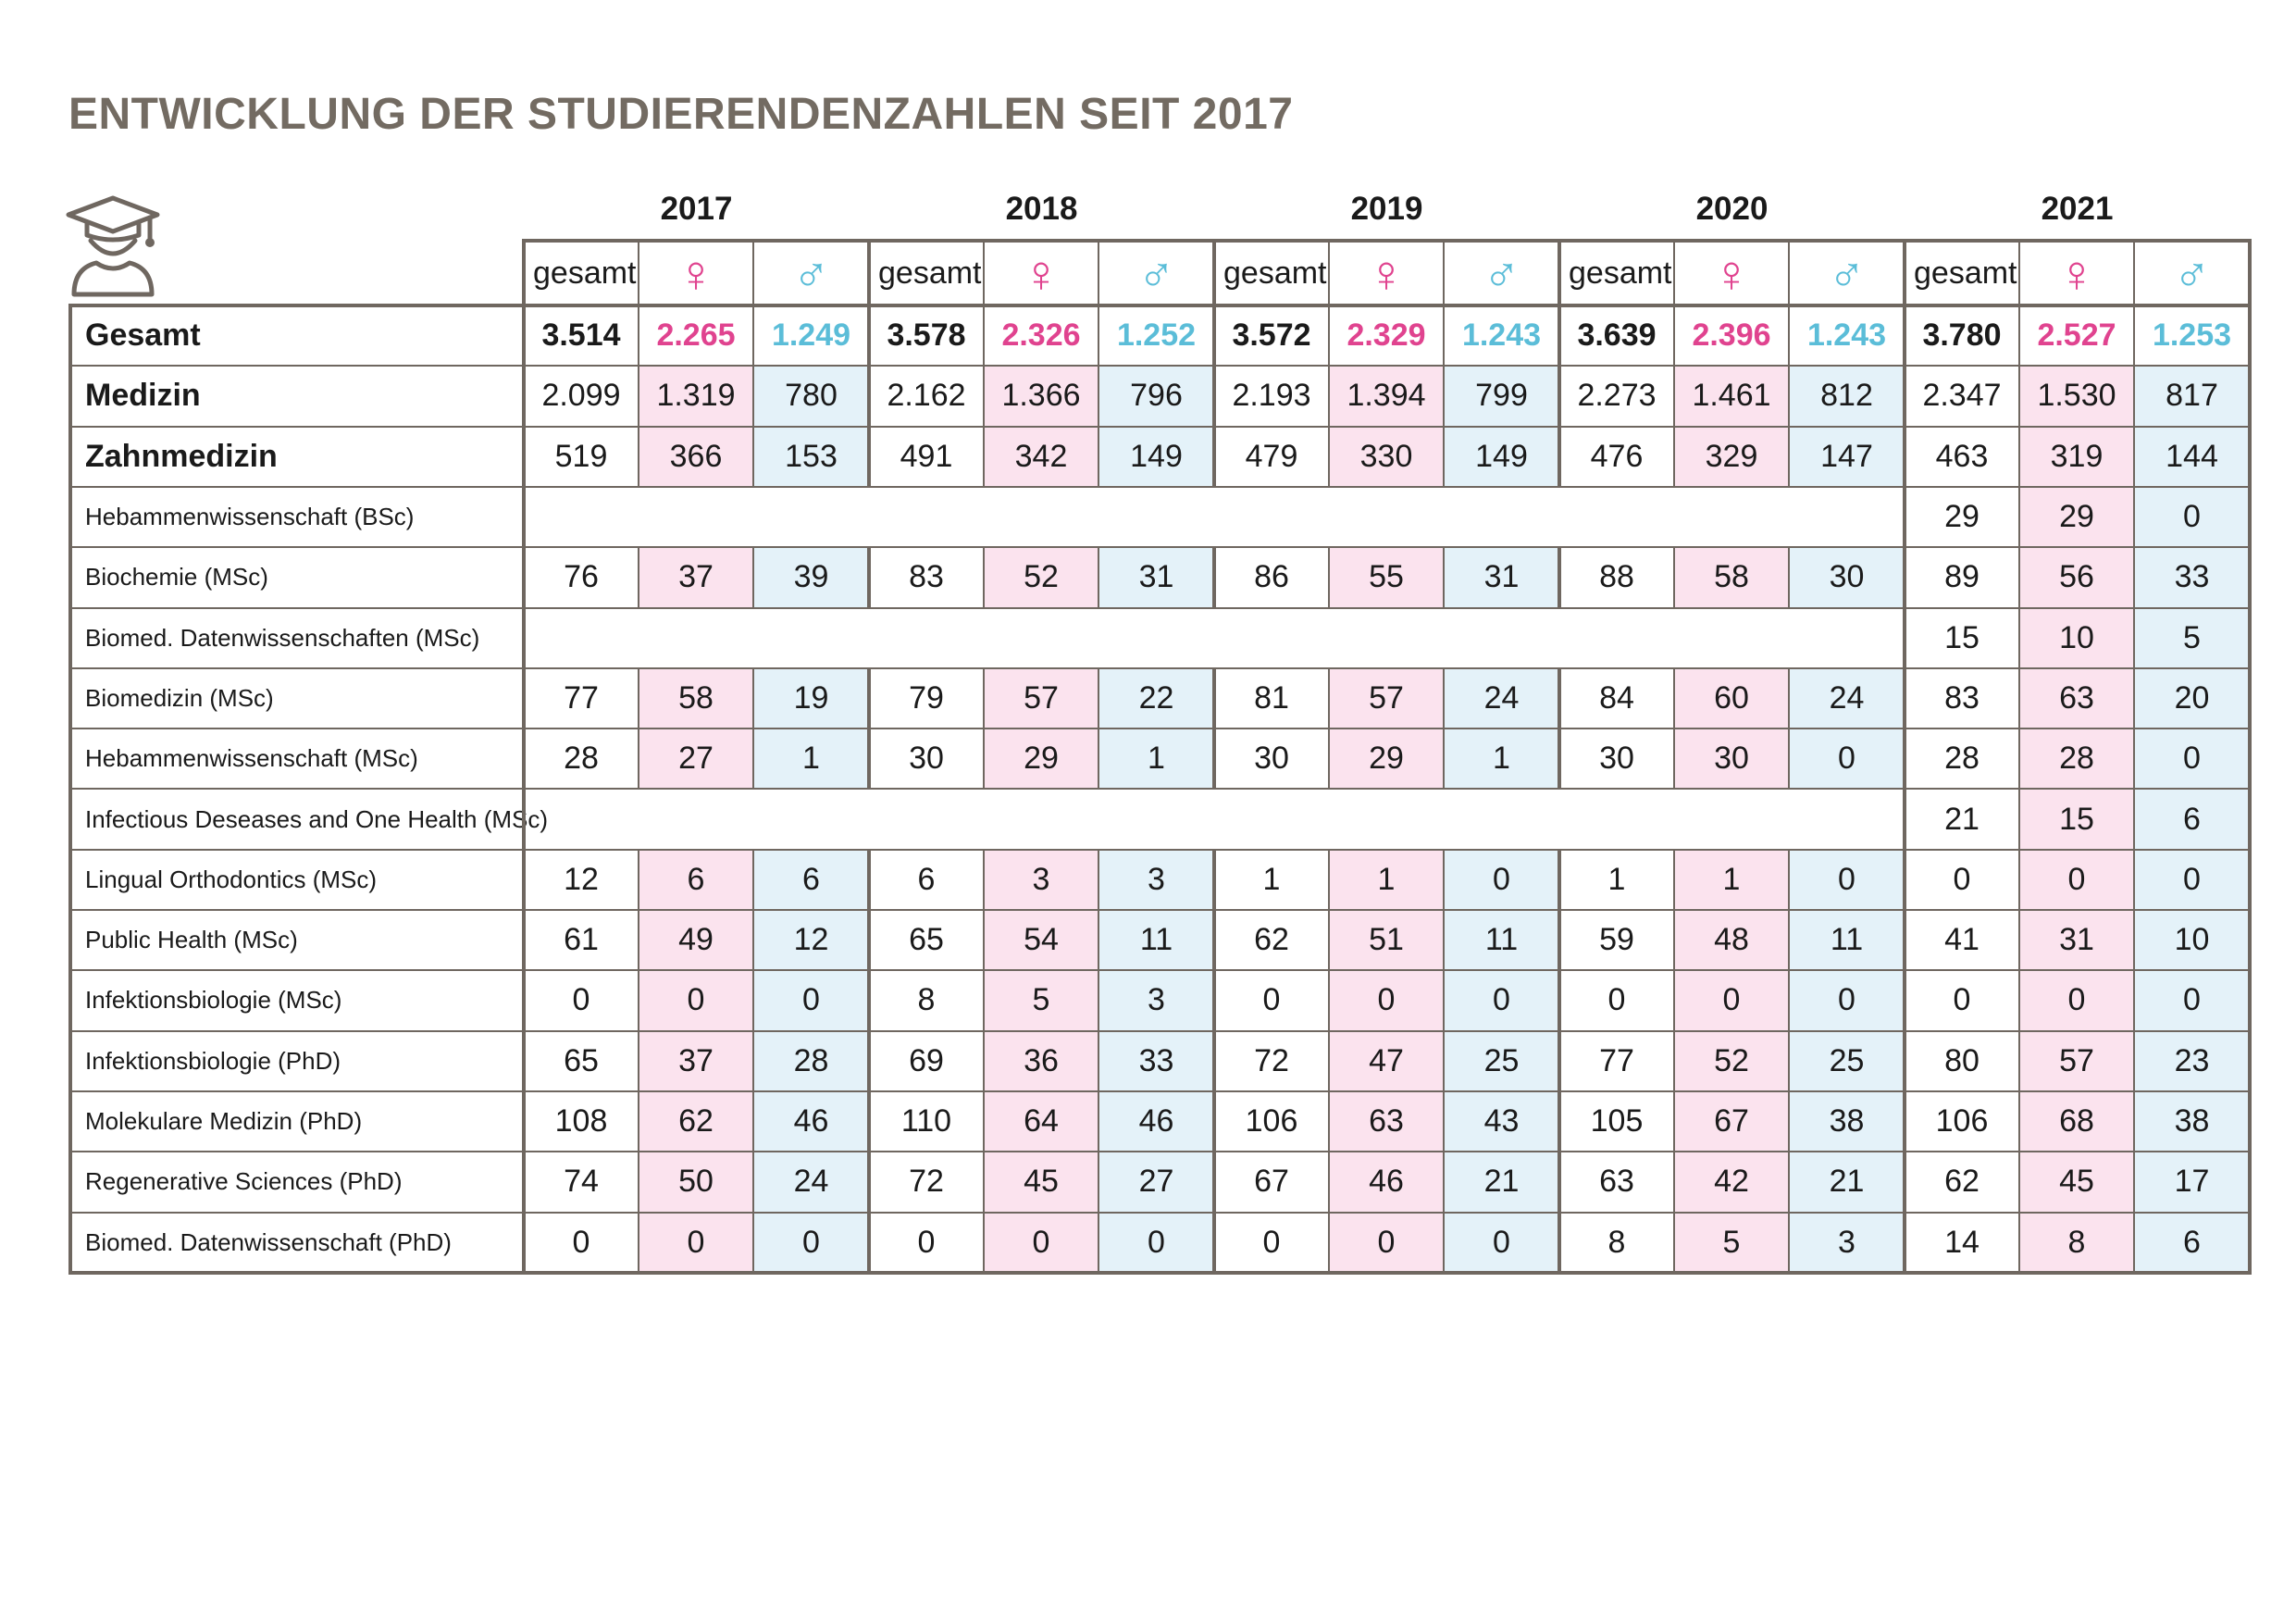 The image size is (2296, 1619). What do you see at coordinates (811, 336) in the screenshot?
I see `cell-male: 1.249` at bounding box center [811, 336].